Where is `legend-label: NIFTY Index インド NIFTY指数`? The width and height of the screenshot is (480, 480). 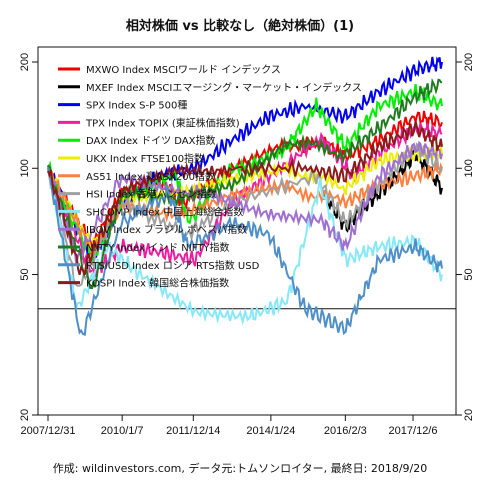 legend-label: NIFTY Index インド NIFTY指数 is located at coordinates (158, 247).